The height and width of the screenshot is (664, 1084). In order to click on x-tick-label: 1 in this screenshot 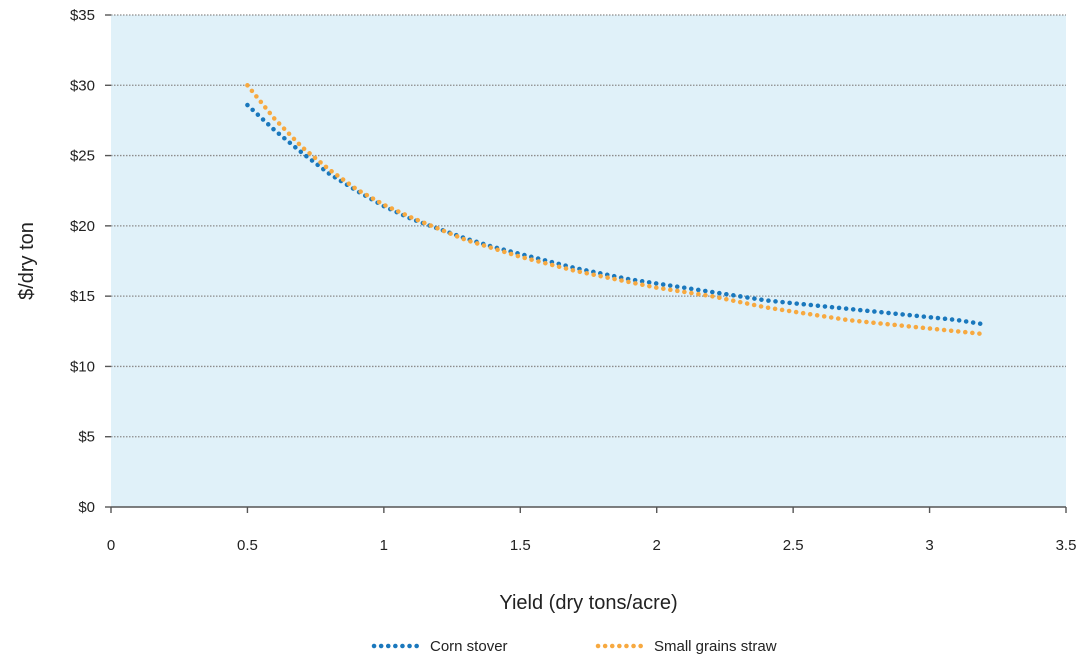, I will do `click(384, 545)`.